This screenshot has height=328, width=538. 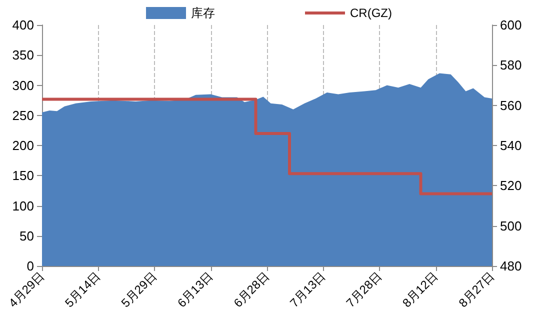 I want to click on y2-tick-label: 540, so click(x=511, y=145).